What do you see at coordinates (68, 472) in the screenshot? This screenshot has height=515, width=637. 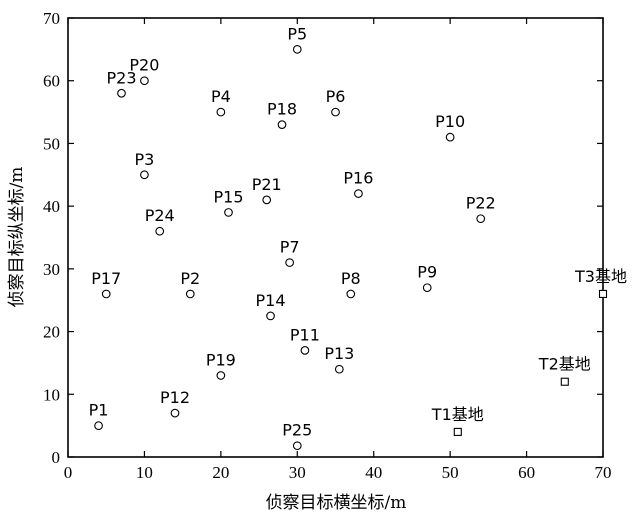 I see `x-tick-label: 0` at bounding box center [68, 472].